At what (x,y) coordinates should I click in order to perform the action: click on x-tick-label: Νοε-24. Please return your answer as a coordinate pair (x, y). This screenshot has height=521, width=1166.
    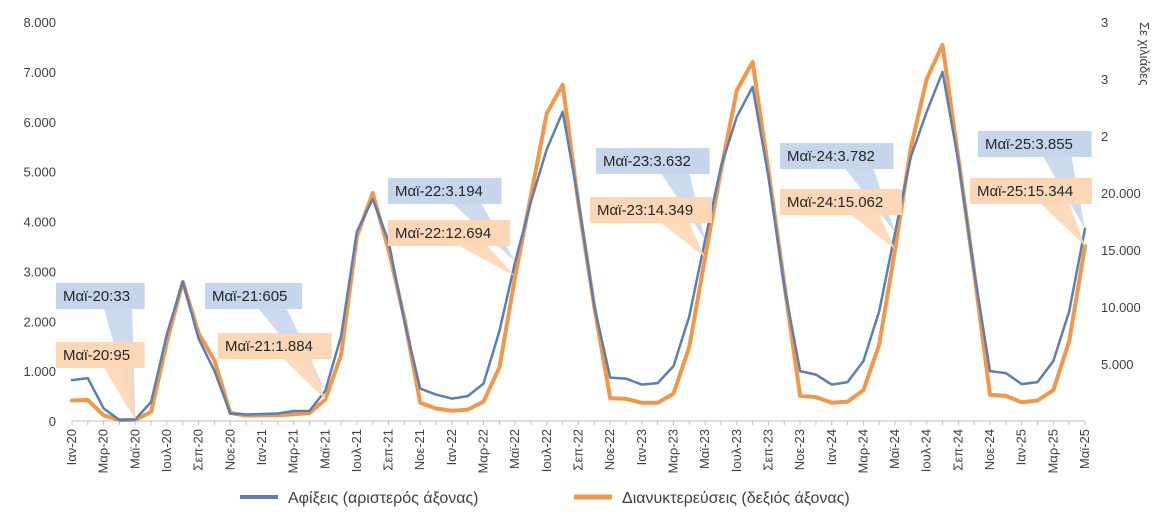
    Looking at the image, I should click on (989, 449).